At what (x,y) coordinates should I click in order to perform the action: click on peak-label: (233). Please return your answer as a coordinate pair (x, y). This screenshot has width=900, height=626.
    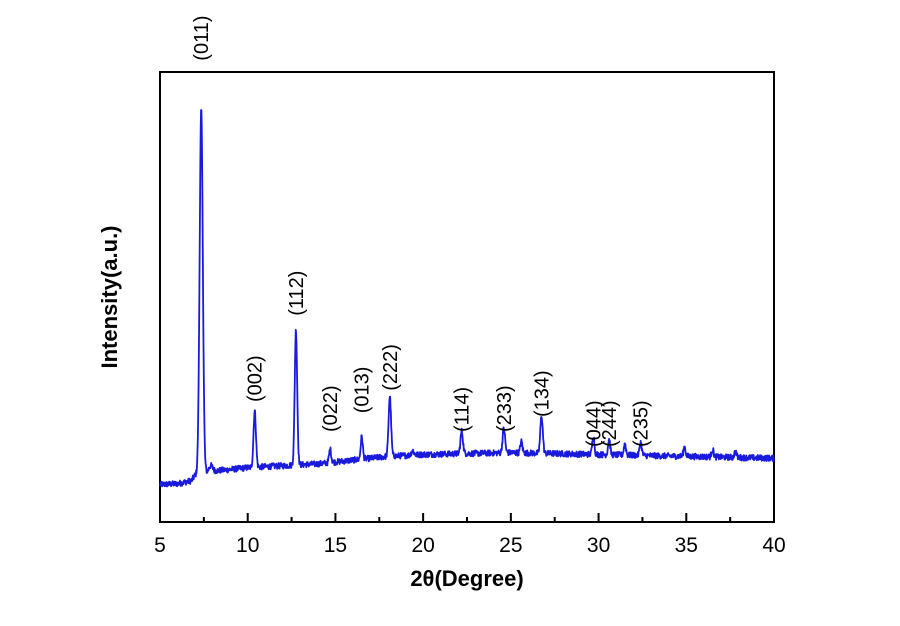
    Looking at the image, I should click on (505, 408).